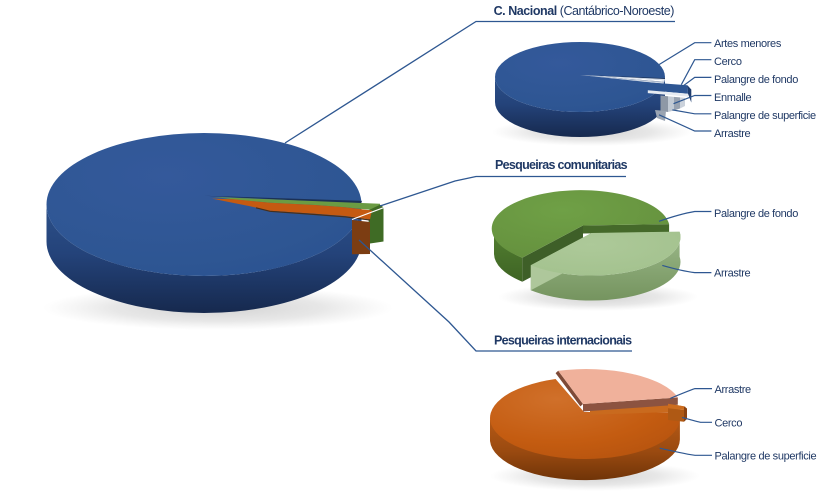 The image size is (824, 502). Describe the element at coordinates (748, 44) in the screenshot. I see `svg-text: Artes menores` at that location.